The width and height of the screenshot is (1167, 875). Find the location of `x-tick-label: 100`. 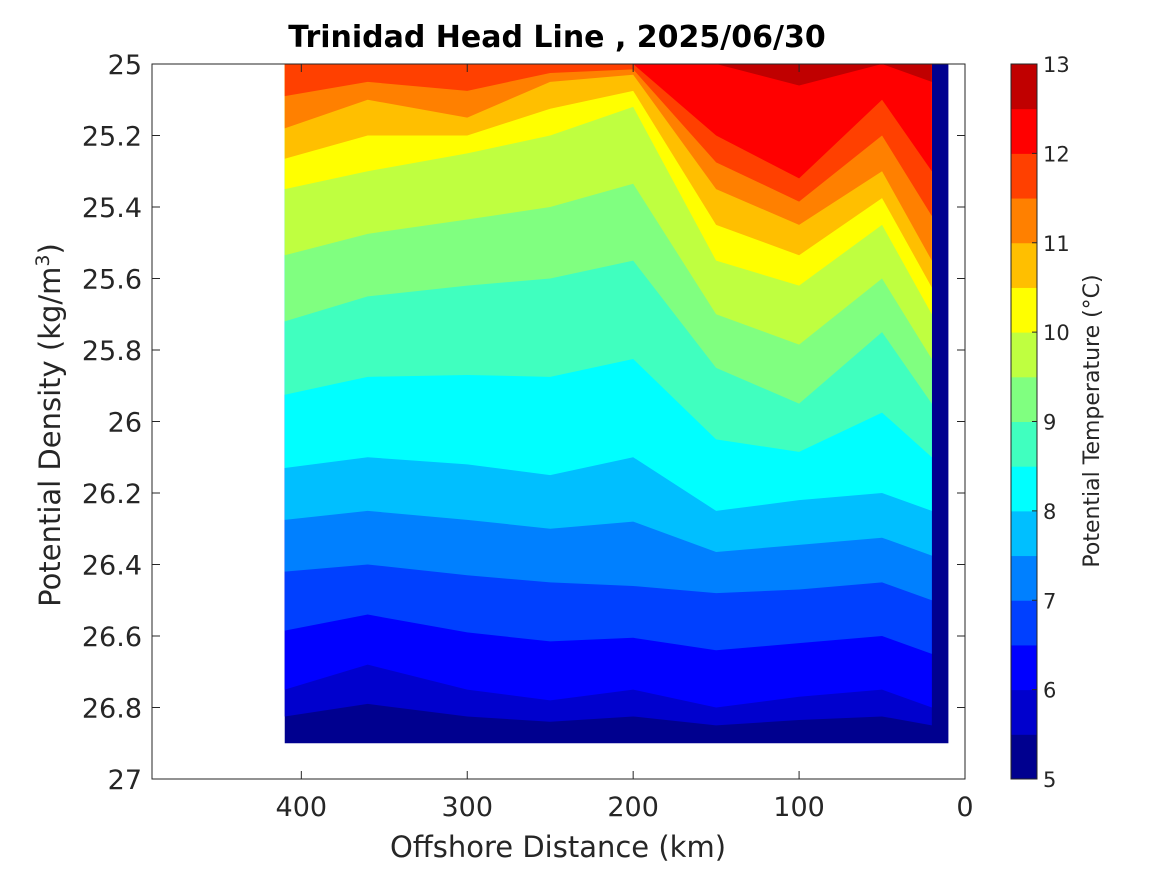

x-tick-label: 100 is located at coordinates (799, 807).